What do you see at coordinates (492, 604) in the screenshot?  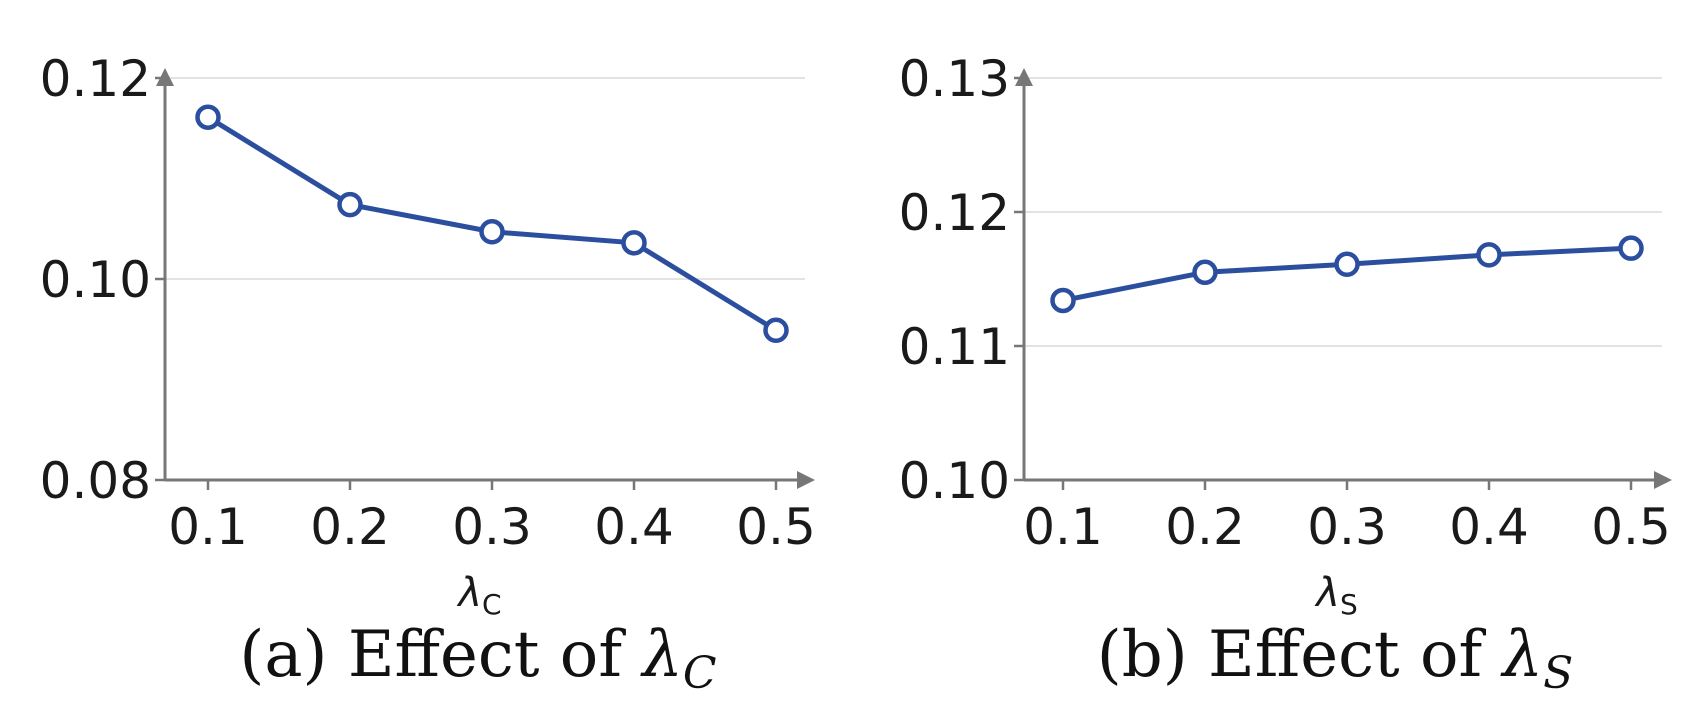 I see `x-axis-label-subscript: C` at bounding box center [492, 604].